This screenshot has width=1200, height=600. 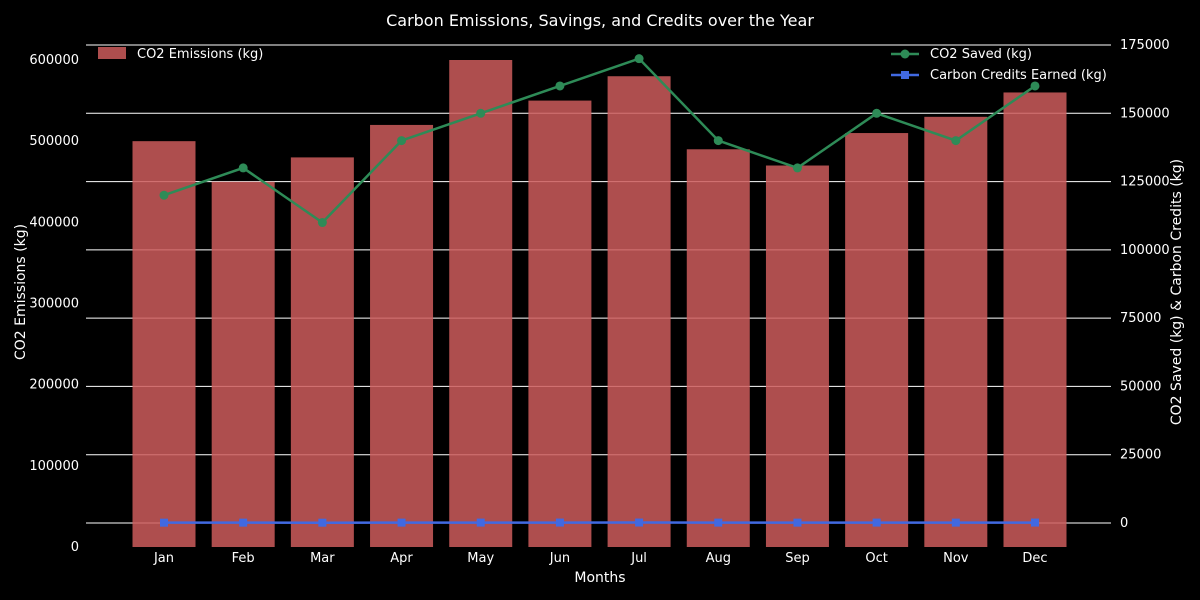 What do you see at coordinates (1145, 250) in the screenshot?
I see `y-tick-label-right: 100000` at bounding box center [1145, 250].